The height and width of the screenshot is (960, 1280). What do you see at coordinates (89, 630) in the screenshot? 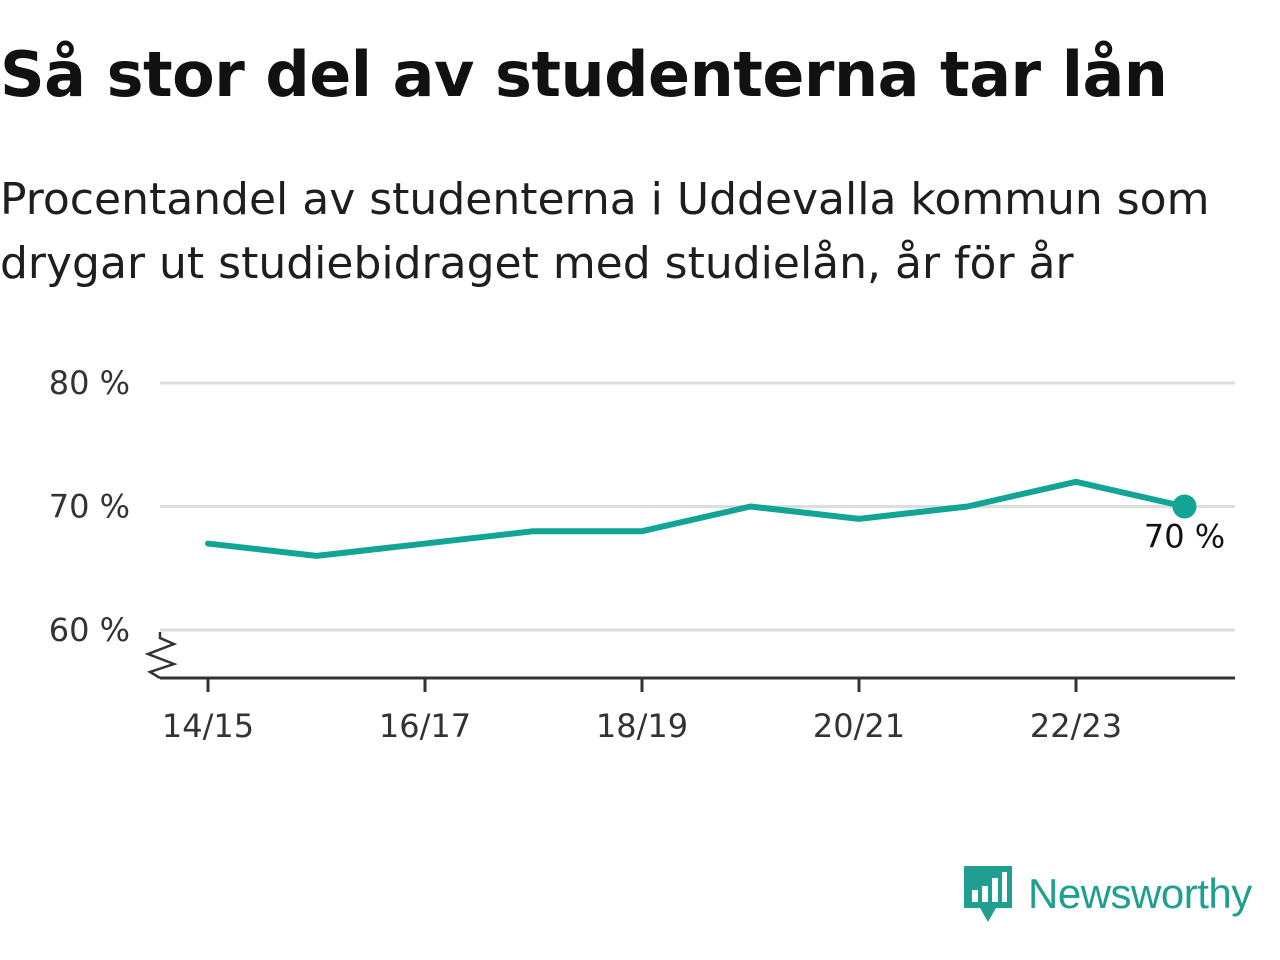
I see `y-tick-label: 60 %` at bounding box center [89, 630].